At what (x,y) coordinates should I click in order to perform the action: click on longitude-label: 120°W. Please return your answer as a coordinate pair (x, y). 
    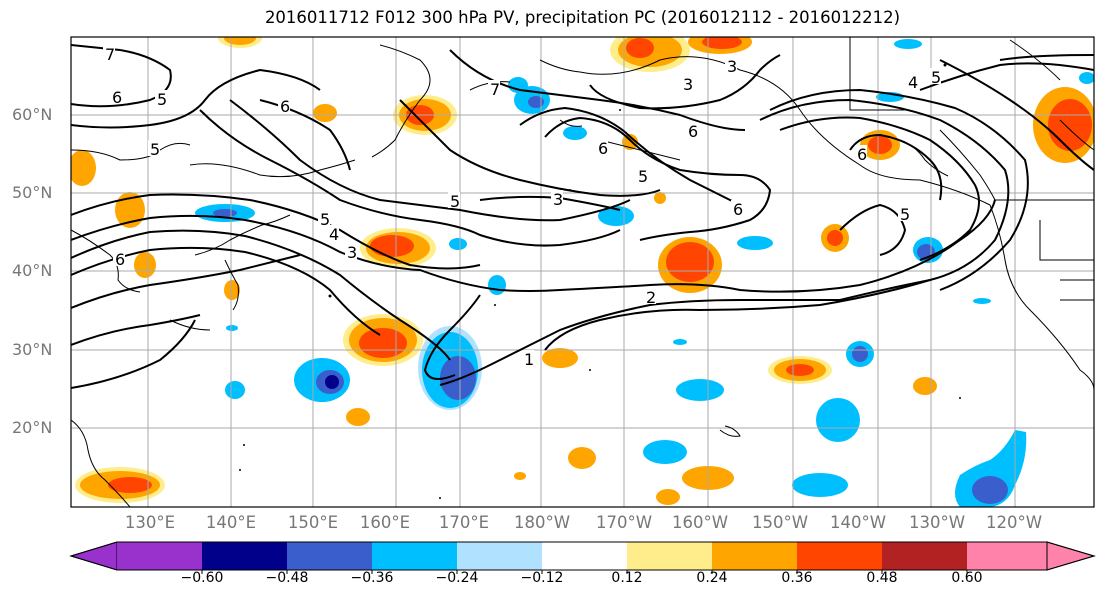
    Looking at the image, I should click on (1014, 522).